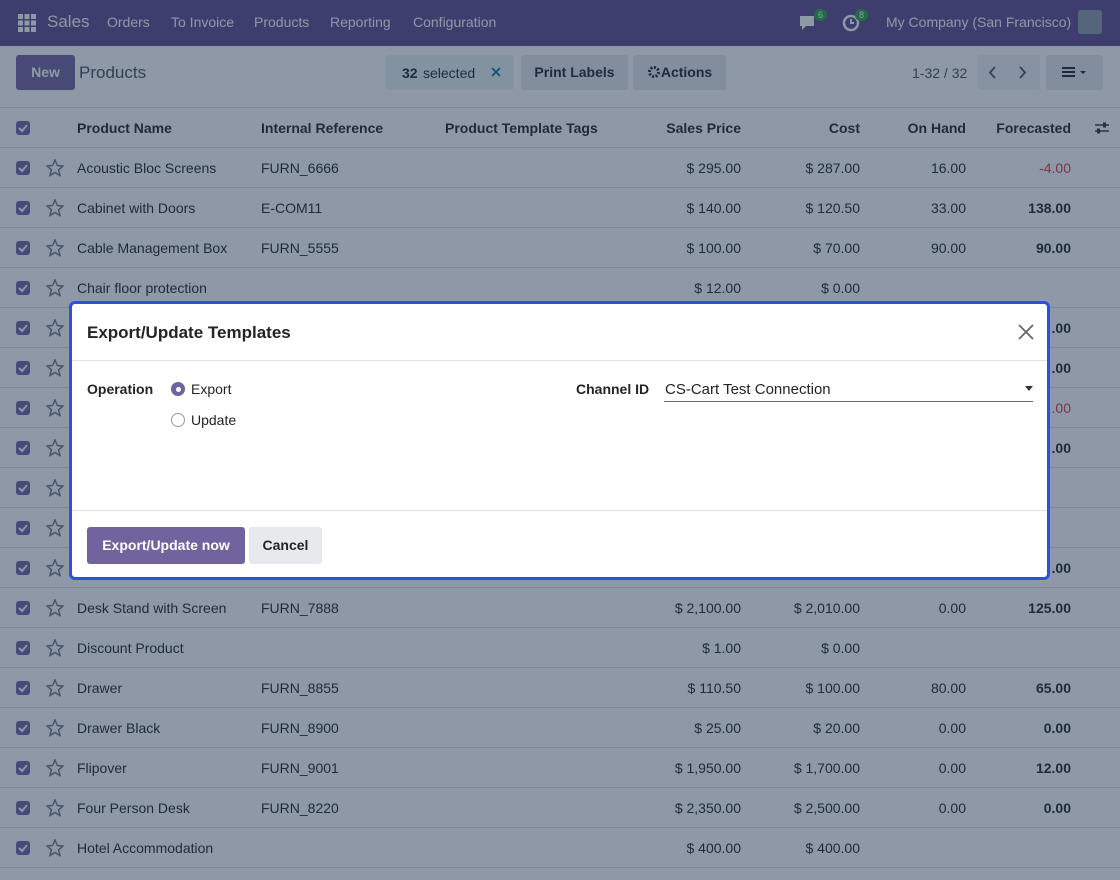 The height and width of the screenshot is (880, 1120). Describe the element at coordinates (166, 545) in the screenshot. I see `primary-button: Export/Update now` at that location.